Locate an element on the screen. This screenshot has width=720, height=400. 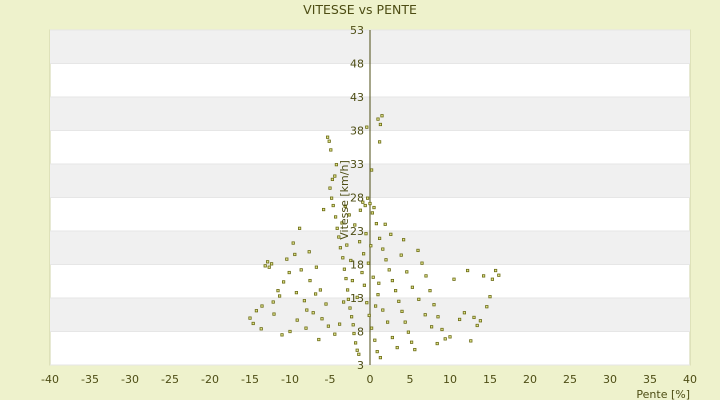
x-tick-labels: -40 -35 -30 -25 -20 -15 -10 -5 0 5 10 15 20 25 30 35 40 is located at coordinates (369, 379).